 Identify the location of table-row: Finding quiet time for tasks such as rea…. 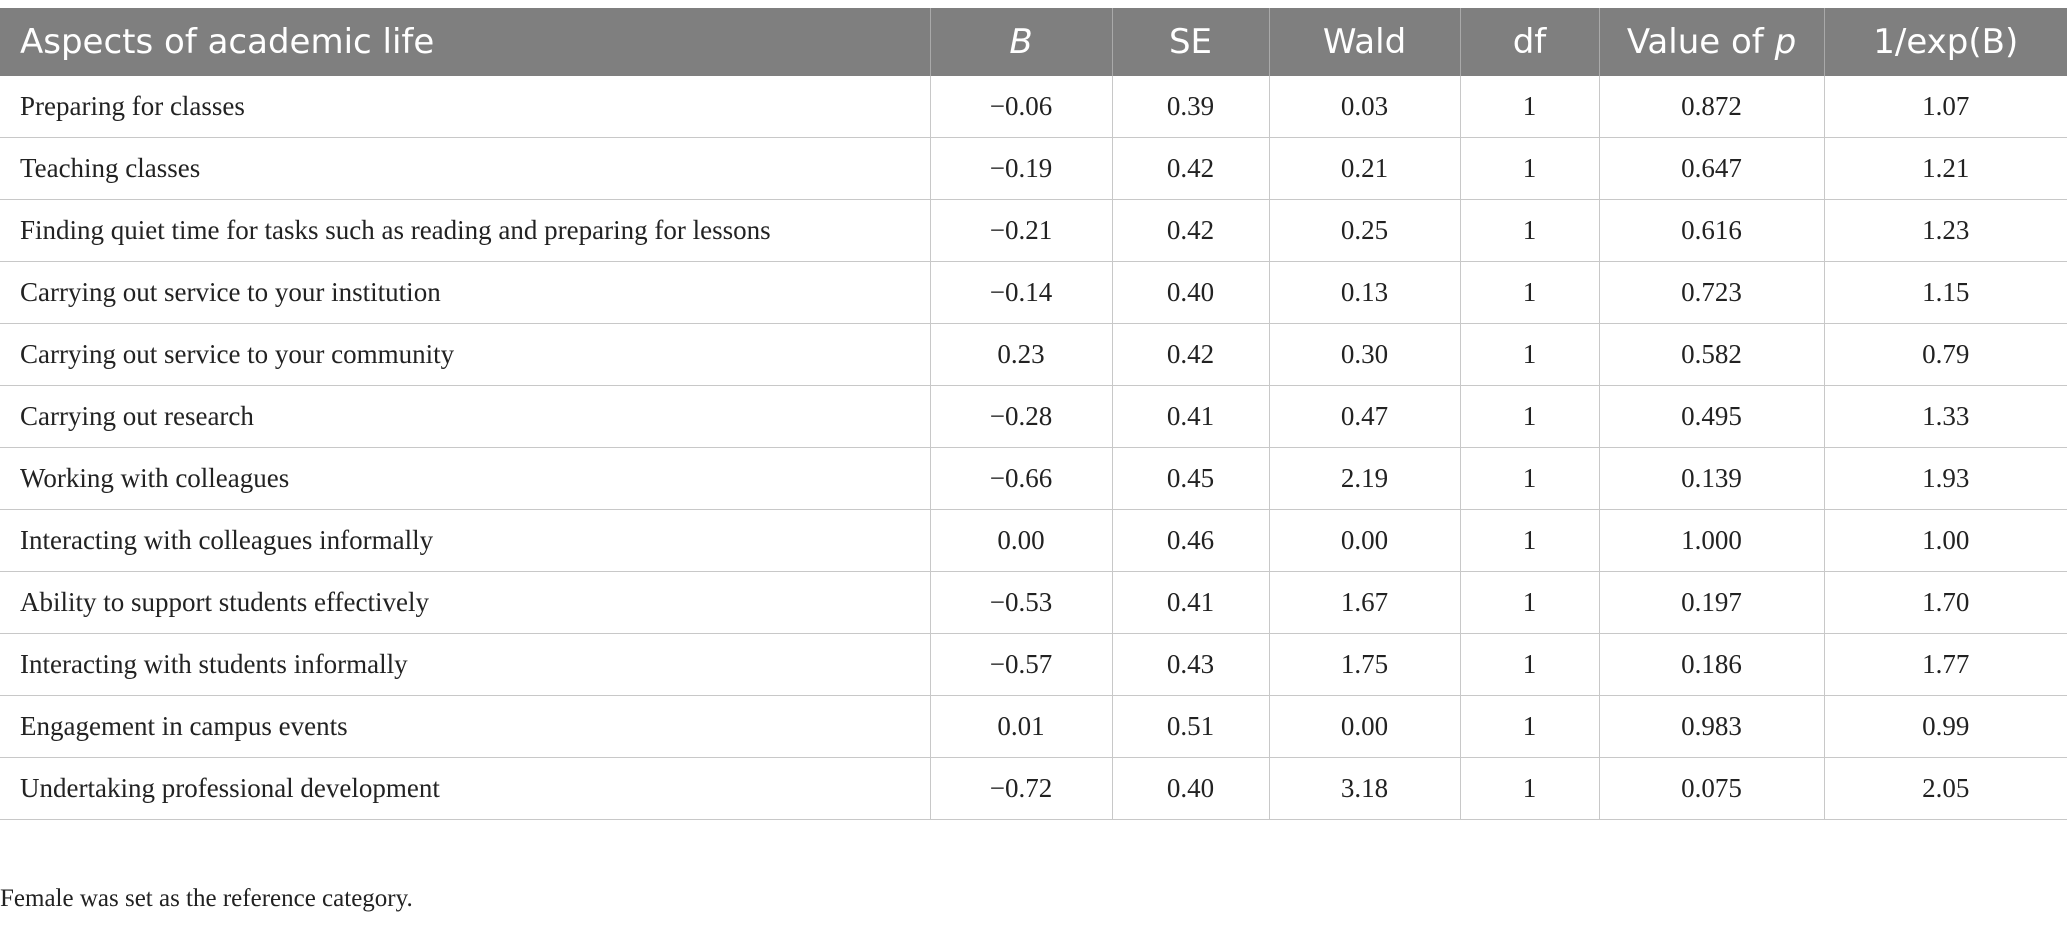
(1033, 230).